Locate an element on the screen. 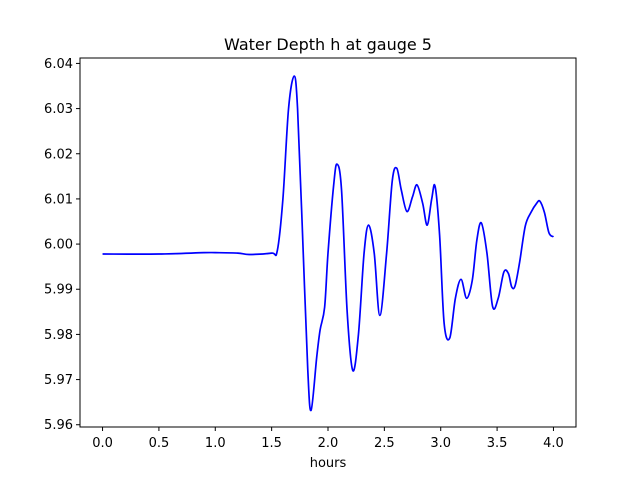 Image resolution: width=640 pixels, height=480 pixels. x-tick-label: 2.5 is located at coordinates (384, 443).